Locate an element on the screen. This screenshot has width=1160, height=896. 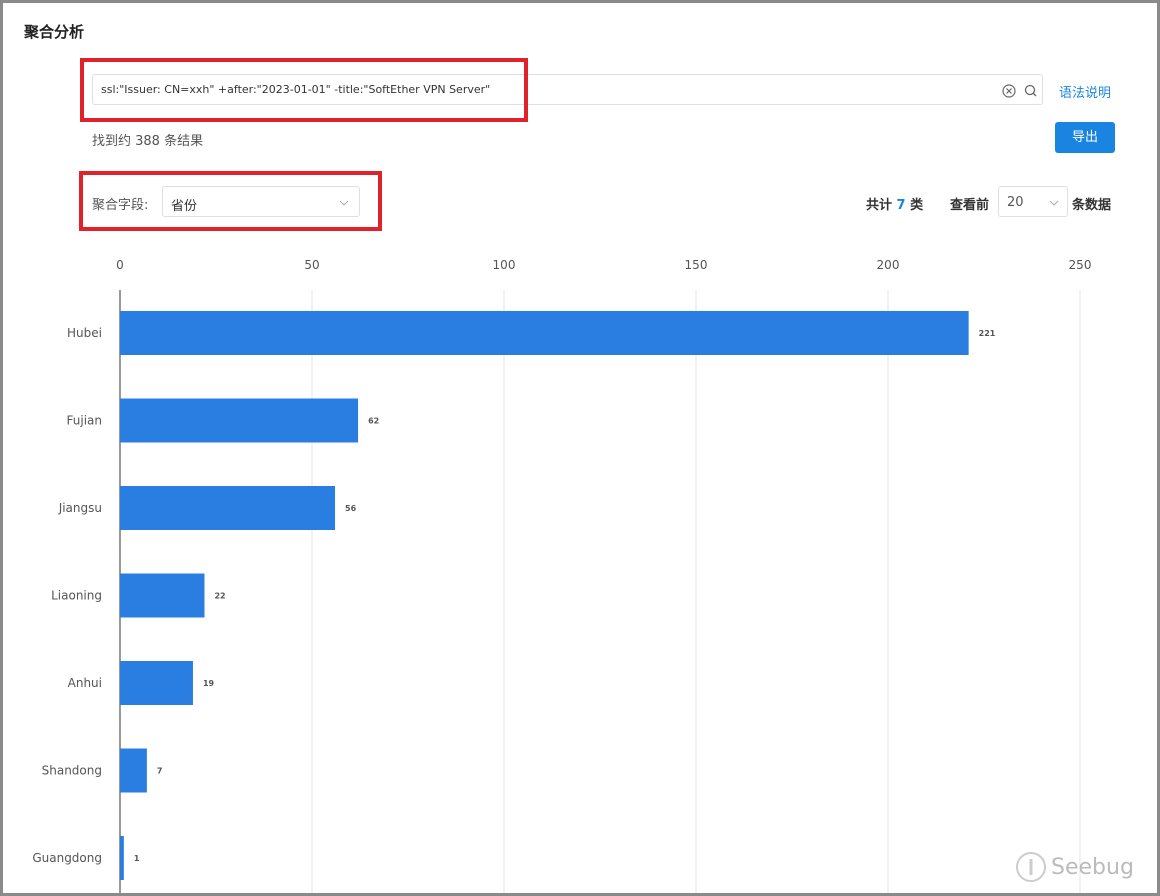
x-tick-label: 150 is located at coordinates (696, 265).